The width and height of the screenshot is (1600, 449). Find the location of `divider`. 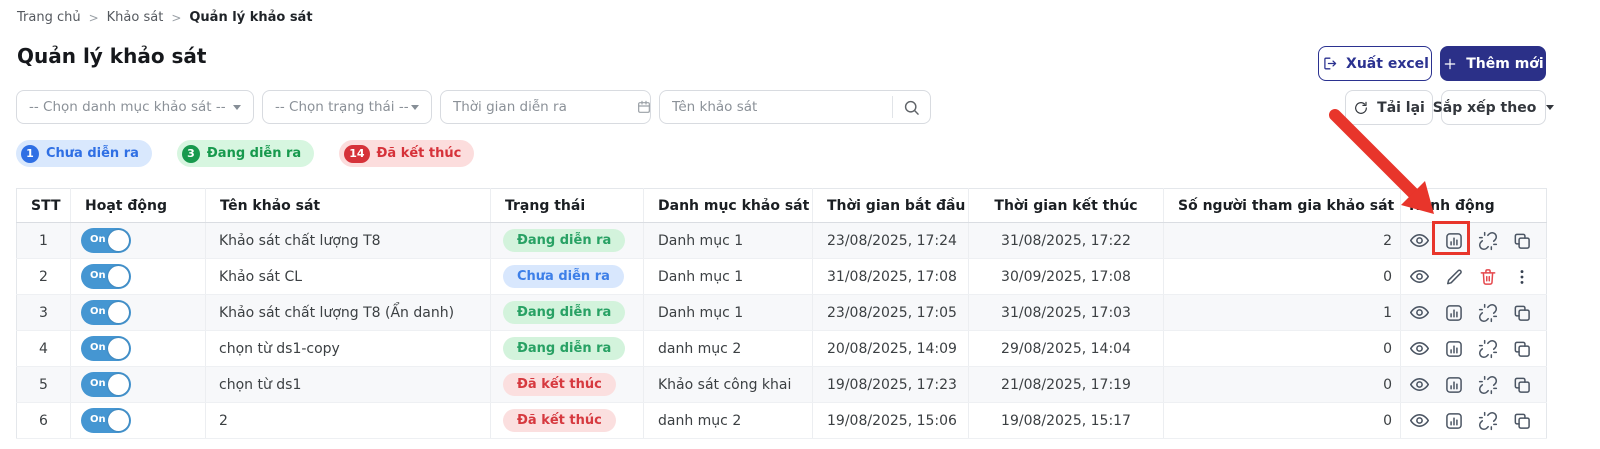

divider is located at coordinates (892, 107).